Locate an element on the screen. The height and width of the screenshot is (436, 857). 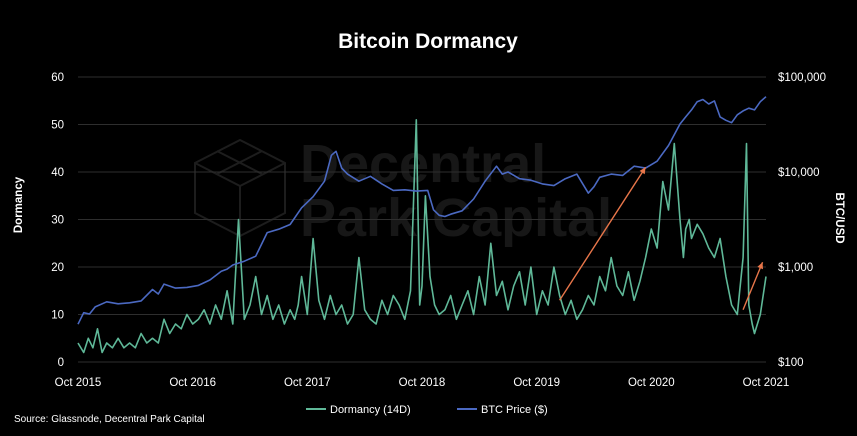
y-tick-label: 10 is located at coordinates (57, 316).